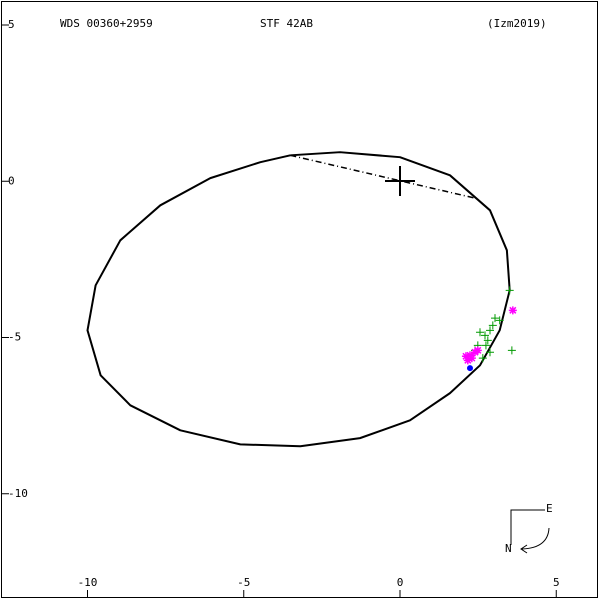 Image resolution: width=600 pixels, height=604 pixels. I want to click on y-tick-label: 5, so click(11, 24).